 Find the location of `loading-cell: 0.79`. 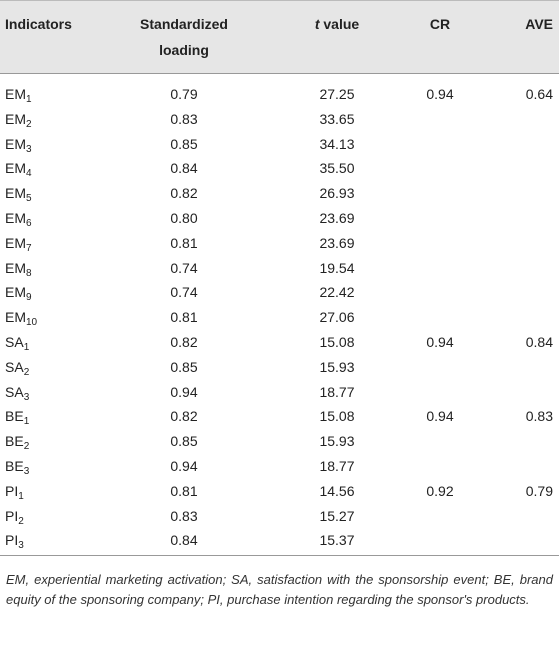

loading-cell: 0.79 is located at coordinates (184, 94).